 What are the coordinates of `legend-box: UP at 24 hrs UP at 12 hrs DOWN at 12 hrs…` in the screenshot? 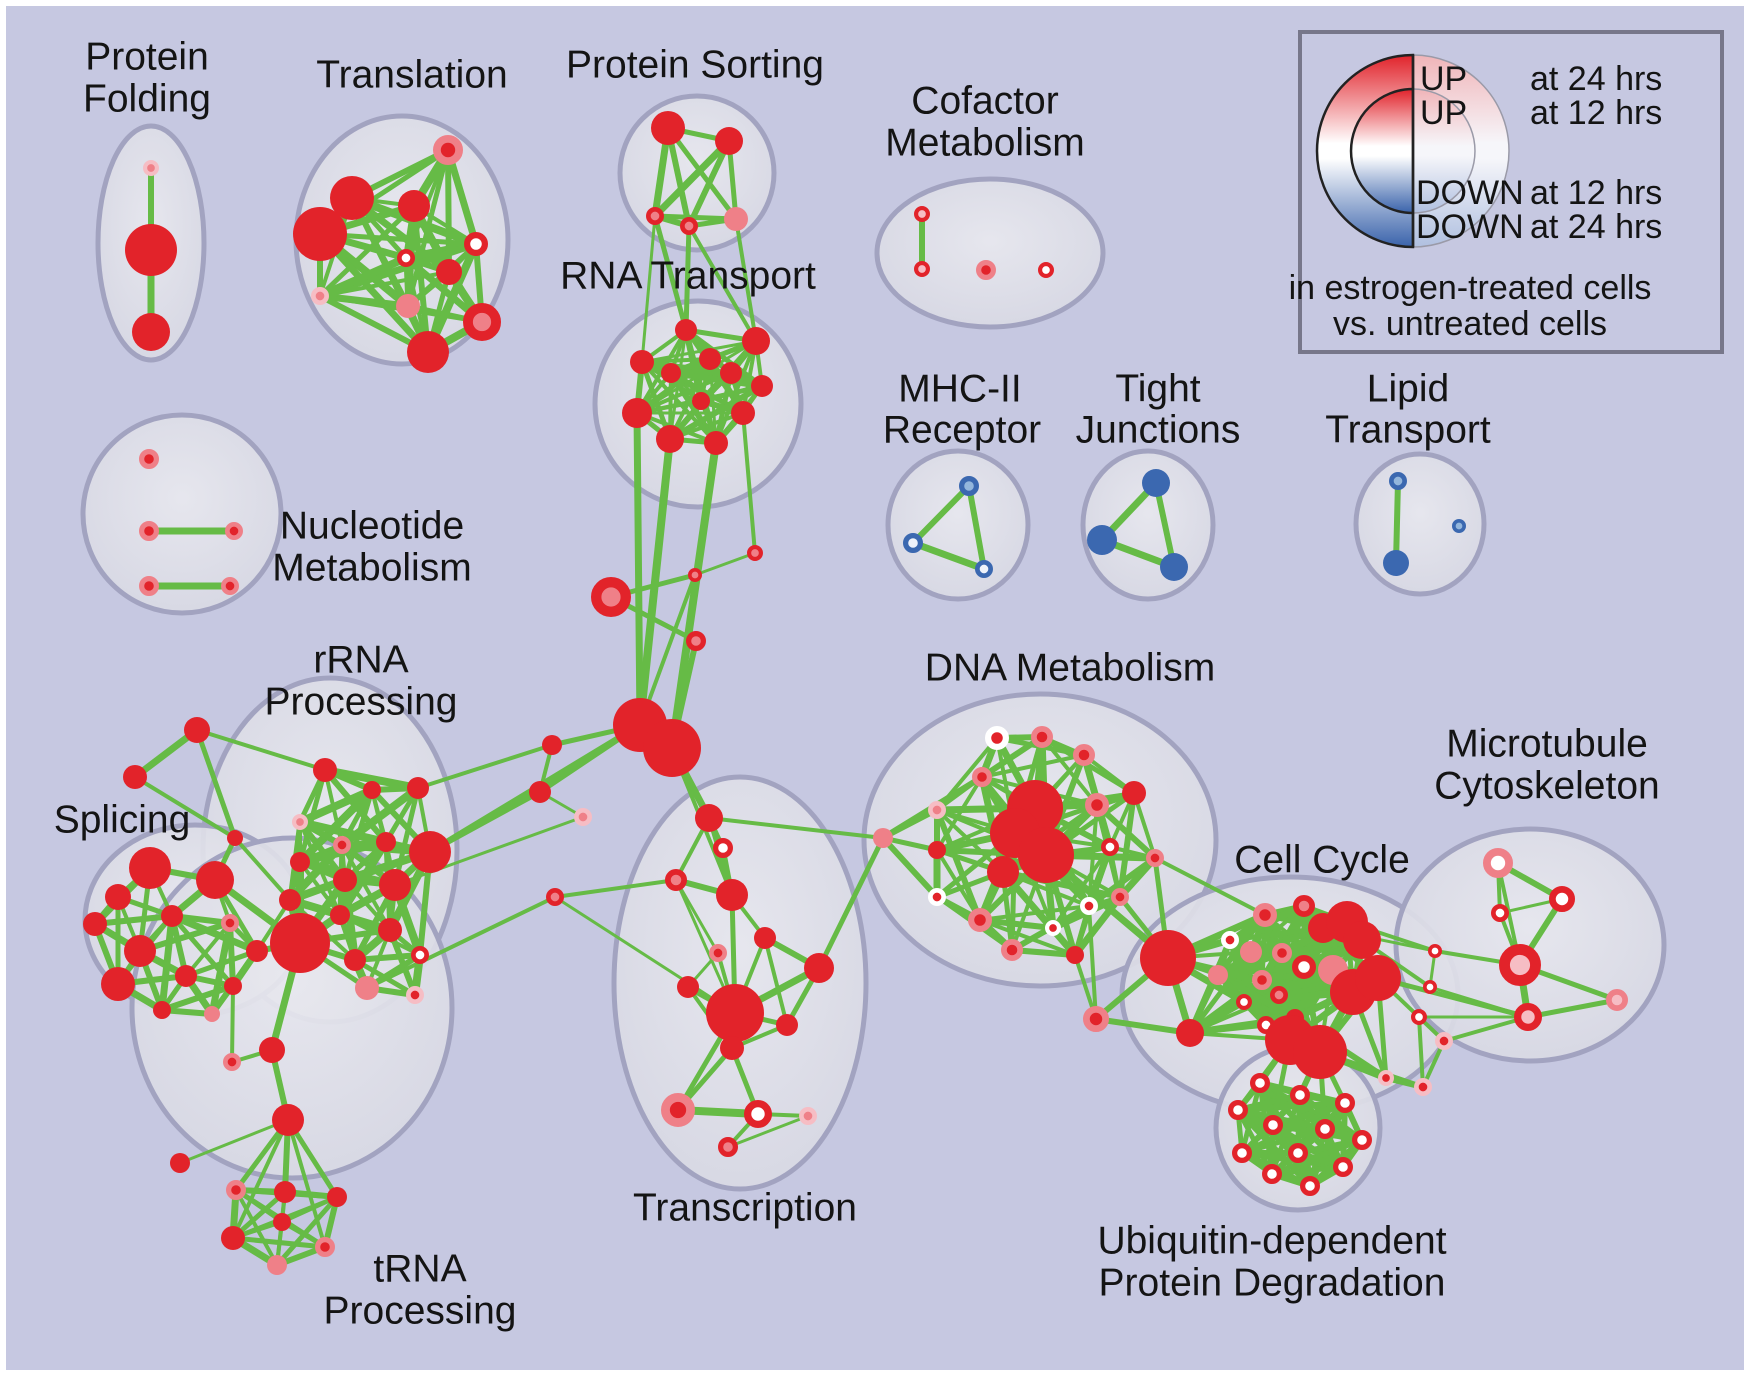 It's located at (1506, 192).